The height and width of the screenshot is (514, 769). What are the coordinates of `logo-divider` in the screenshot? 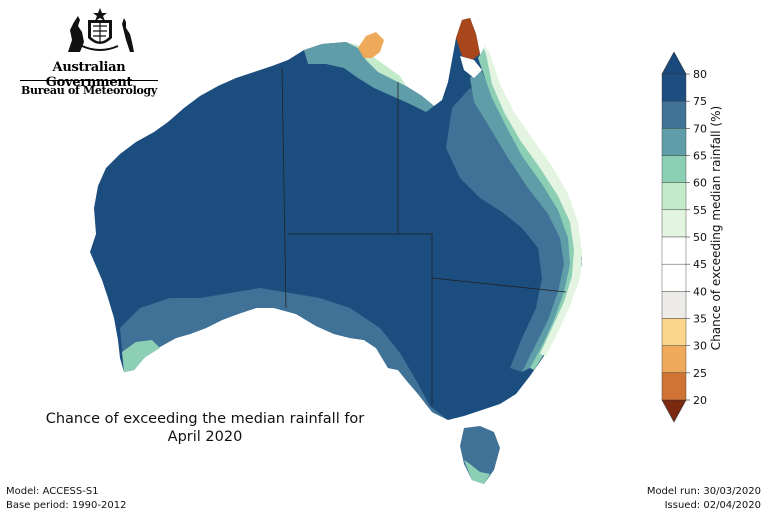 It's located at (89, 80).